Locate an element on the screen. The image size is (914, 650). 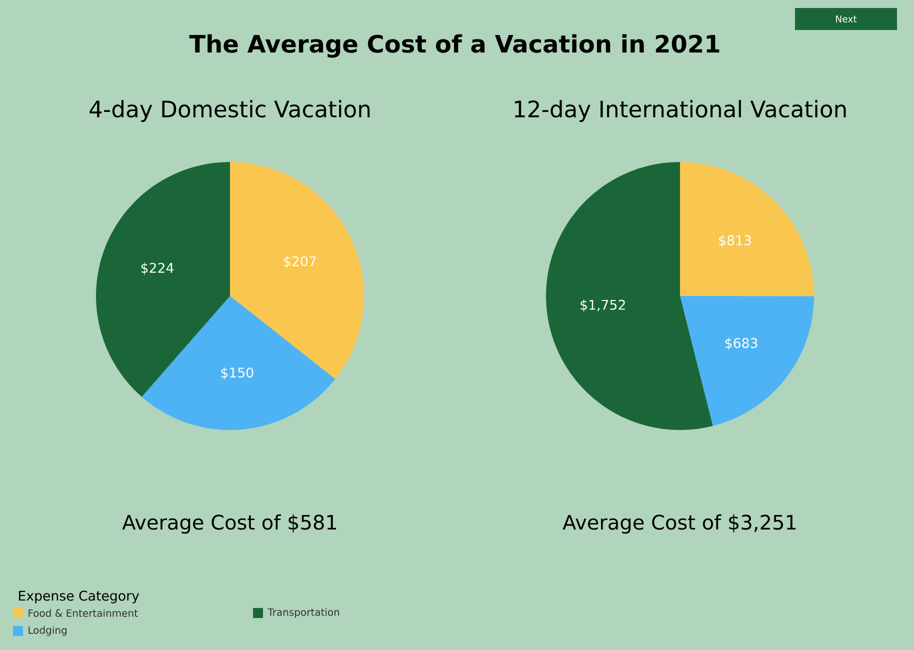
data-label: $150 is located at coordinates (237, 373).